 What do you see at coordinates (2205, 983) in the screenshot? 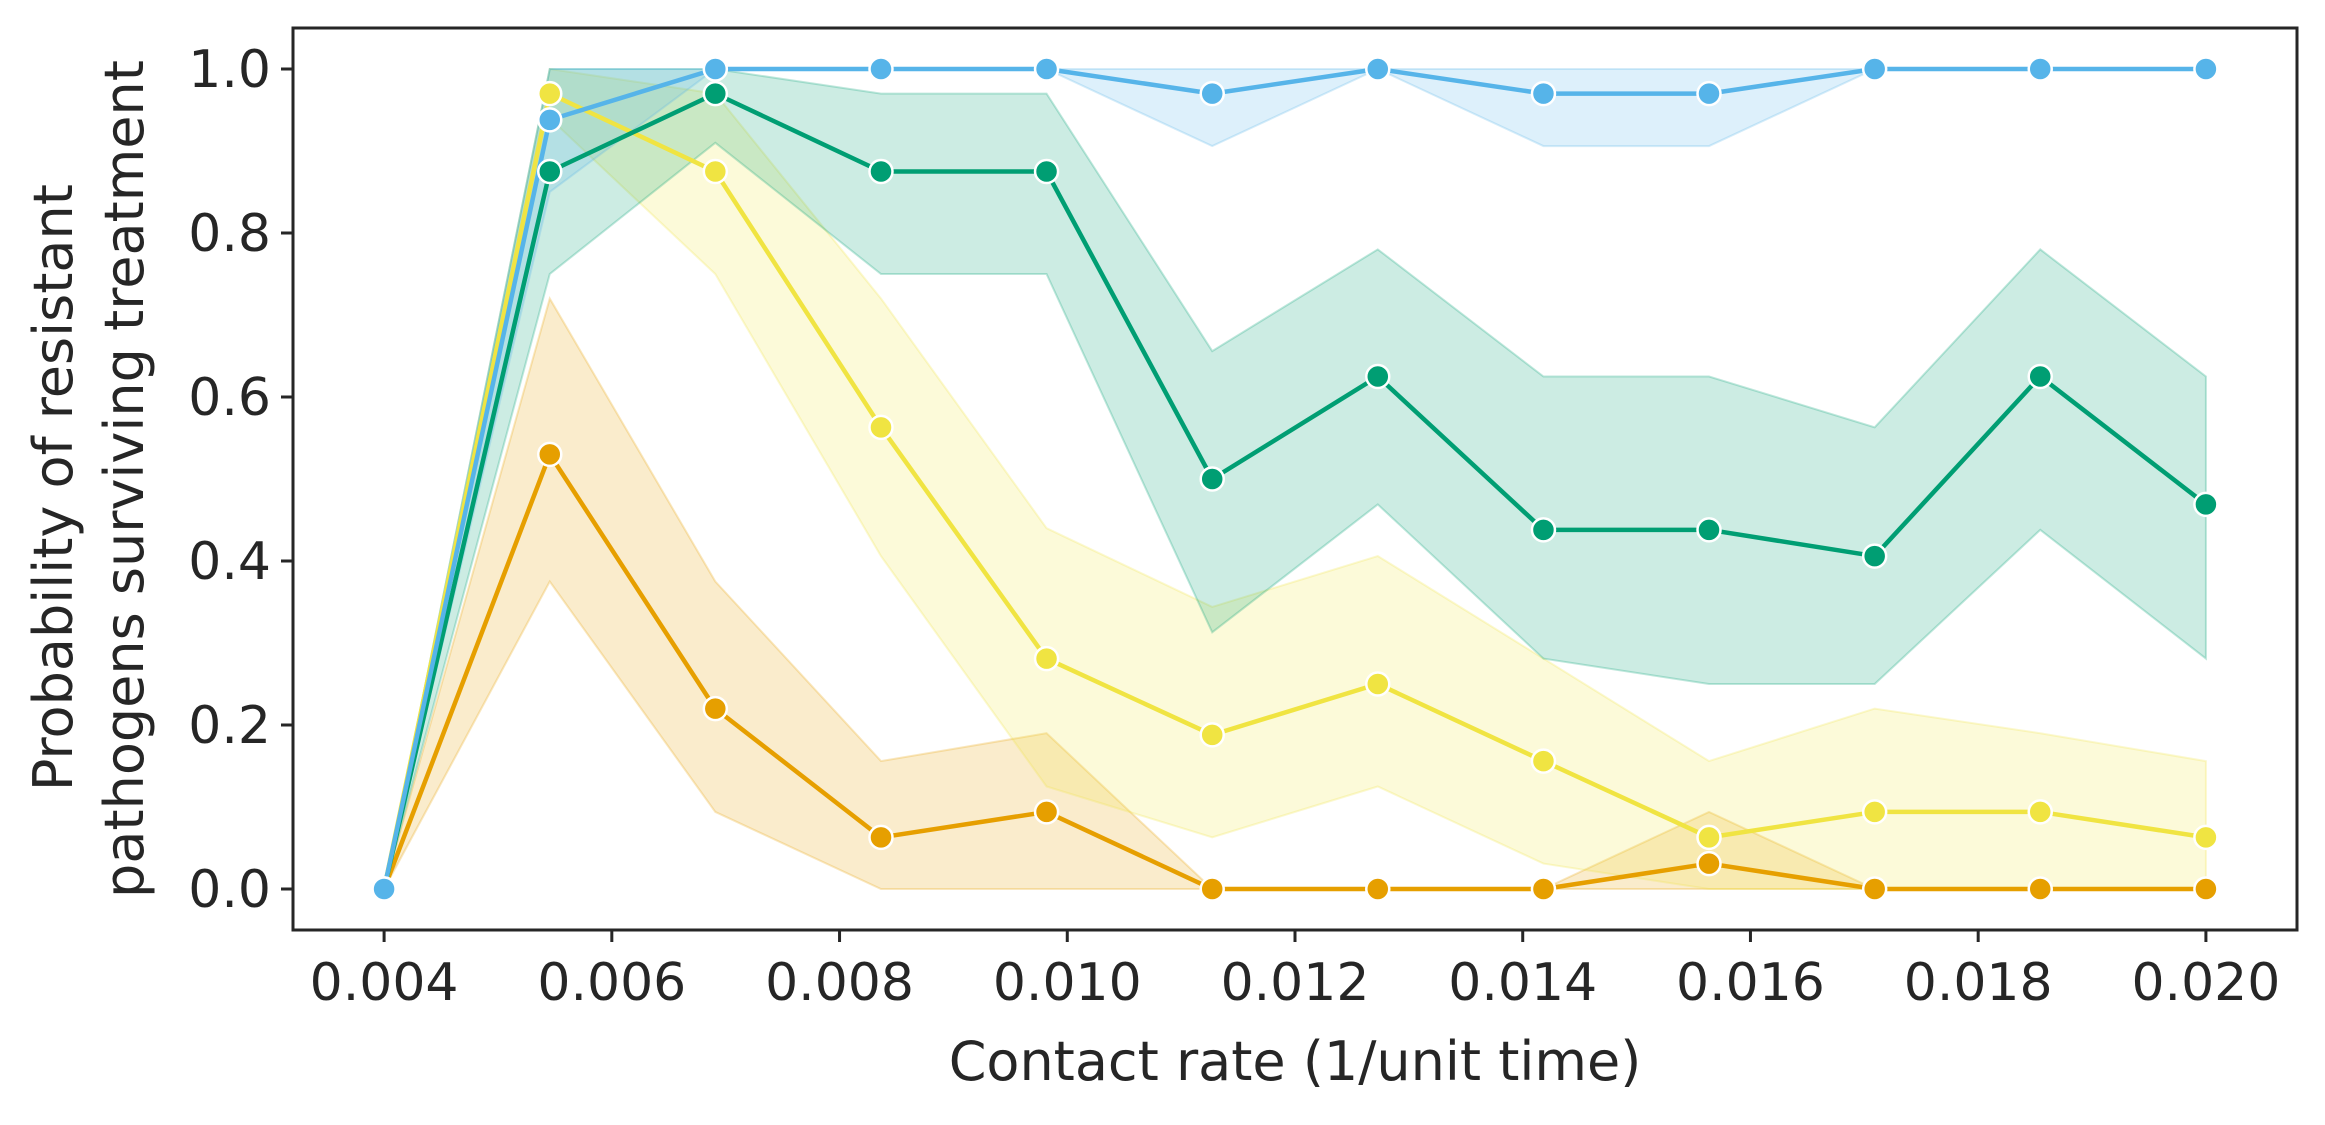
I see `x-tick-label: 0.020` at bounding box center [2205, 983].